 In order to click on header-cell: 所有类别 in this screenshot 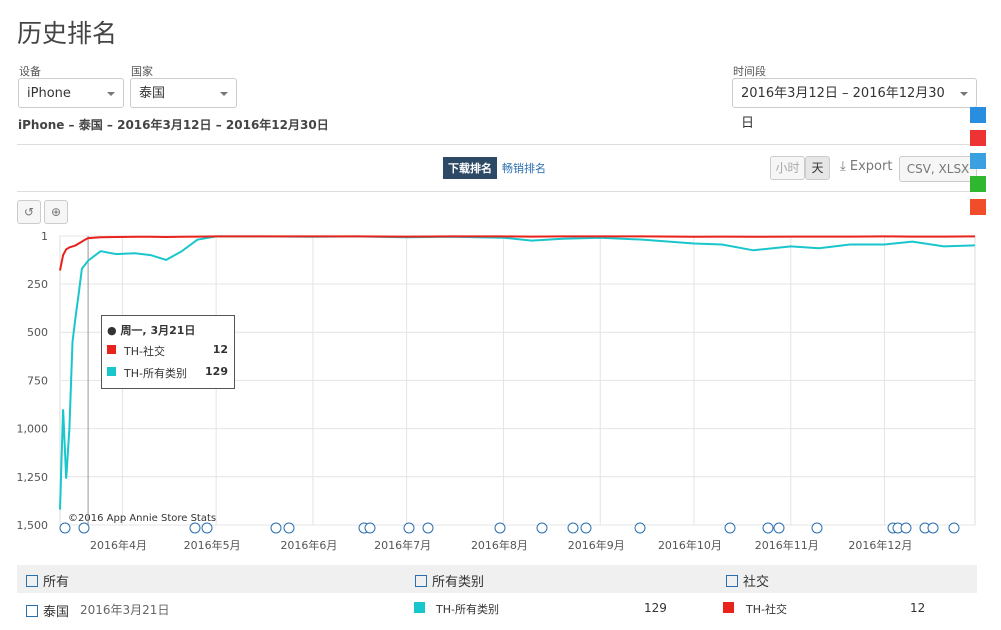, I will do `click(449, 580)`.